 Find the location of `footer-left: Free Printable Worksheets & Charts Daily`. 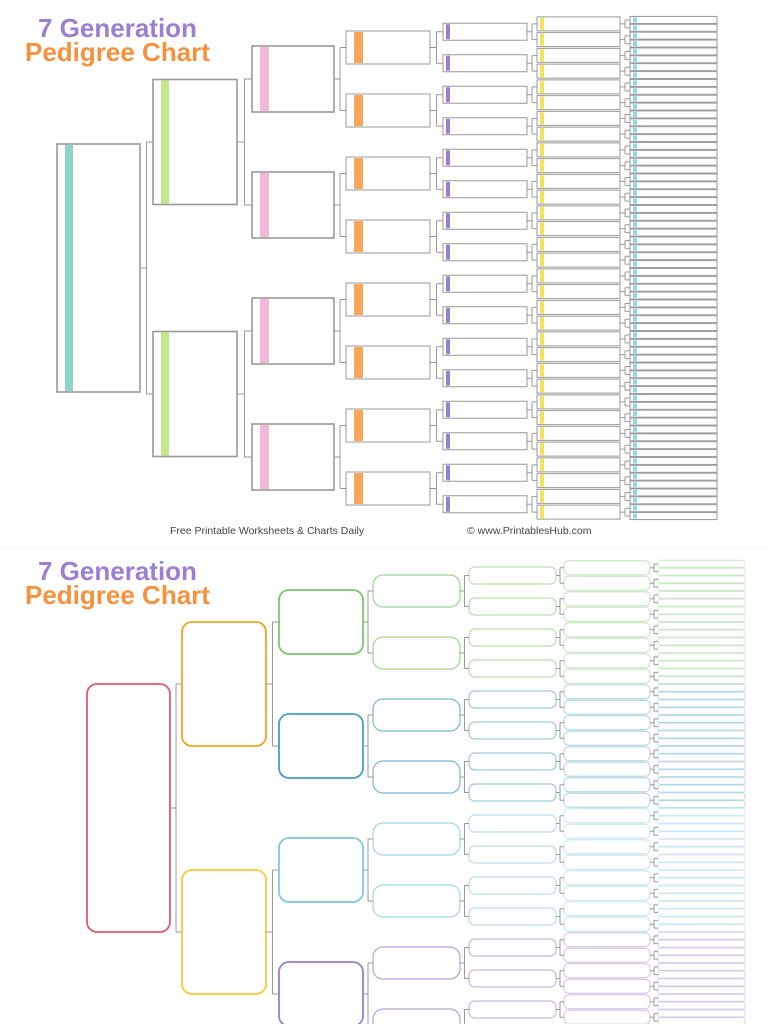

footer-left: Free Printable Worksheets & Charts Daily is located at coordinates (267, 531).